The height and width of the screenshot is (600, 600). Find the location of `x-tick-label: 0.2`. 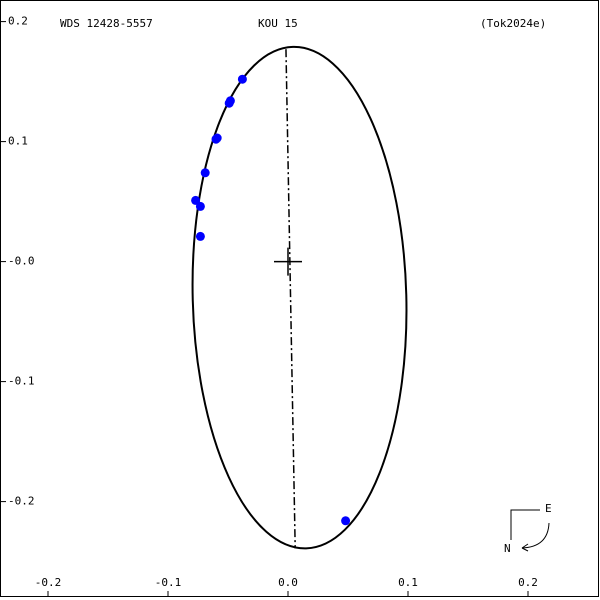

x-tick-label: 0.2 is located at coordinates (528, 582).